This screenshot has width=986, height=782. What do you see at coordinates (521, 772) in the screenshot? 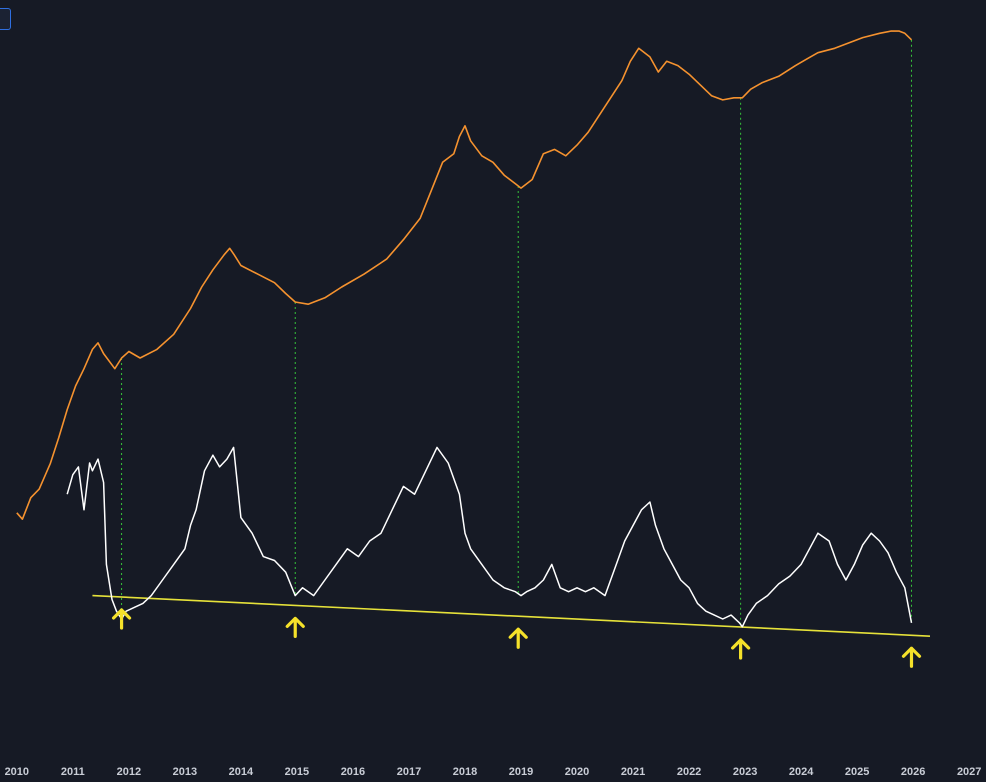
I see `x-tick-label: 2019` at bounding box center [521, 772].